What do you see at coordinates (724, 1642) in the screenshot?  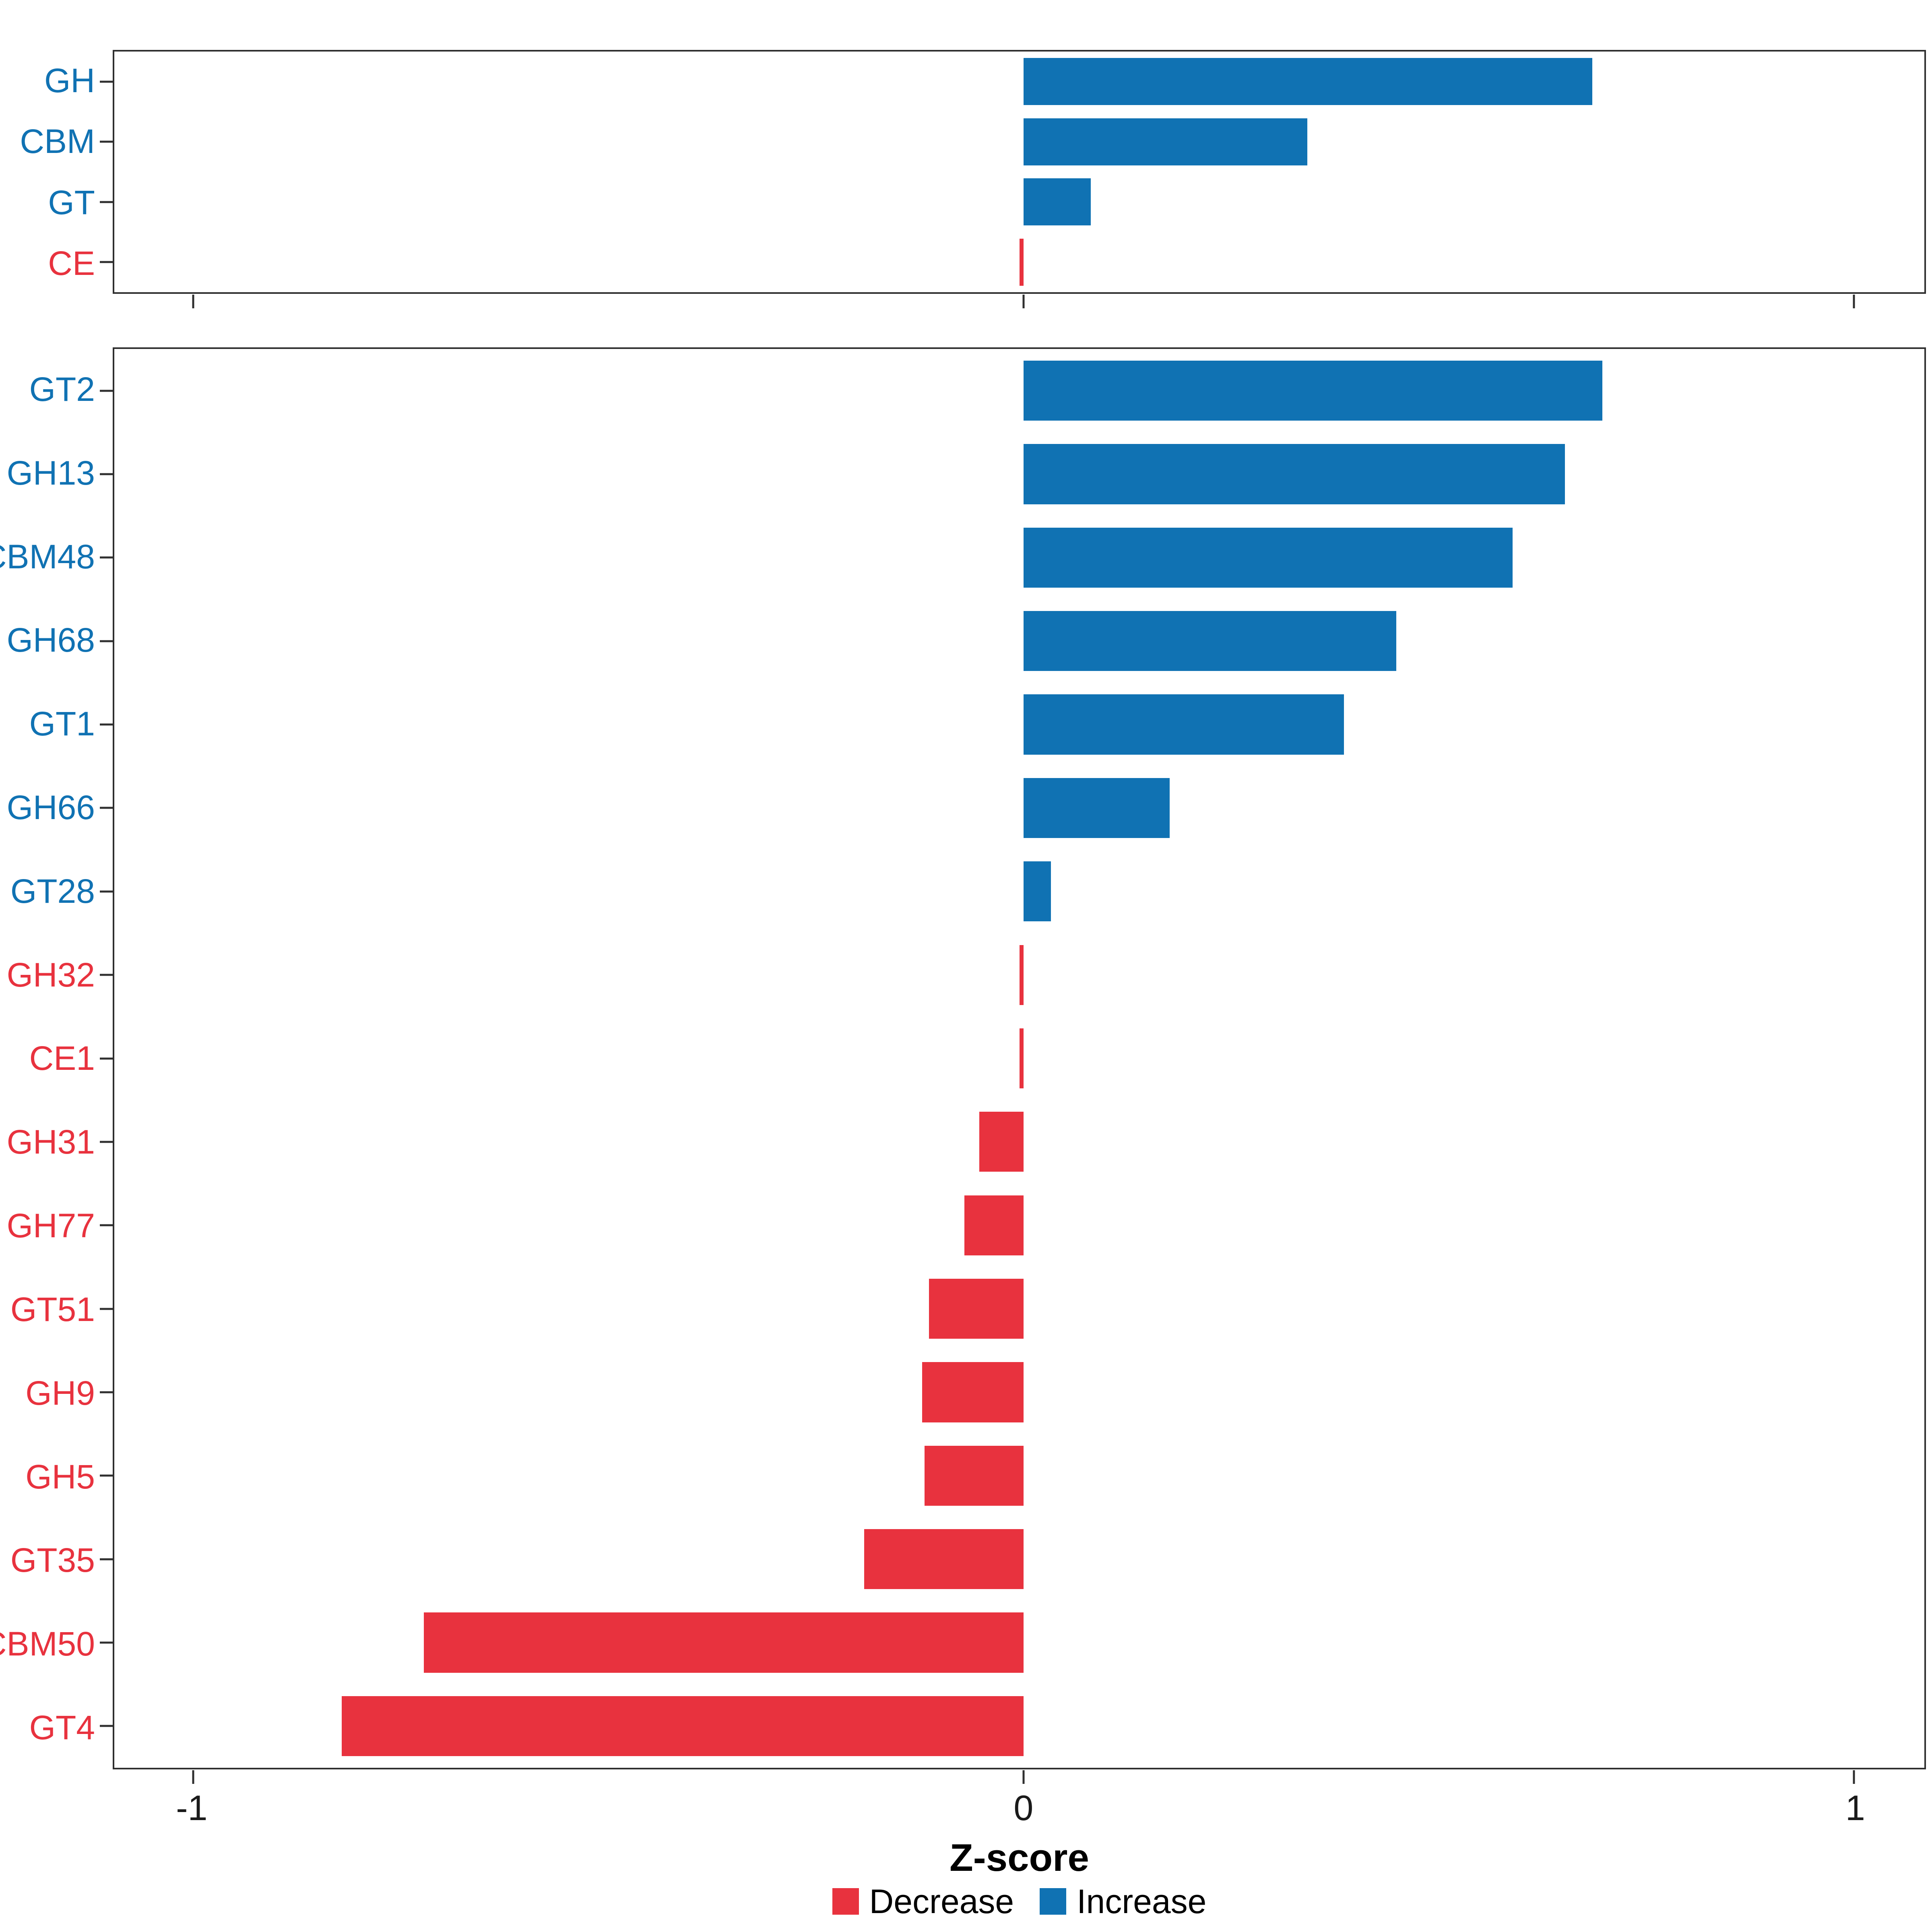 I see `bar-cbm50` at bounding box center [724, 1642].